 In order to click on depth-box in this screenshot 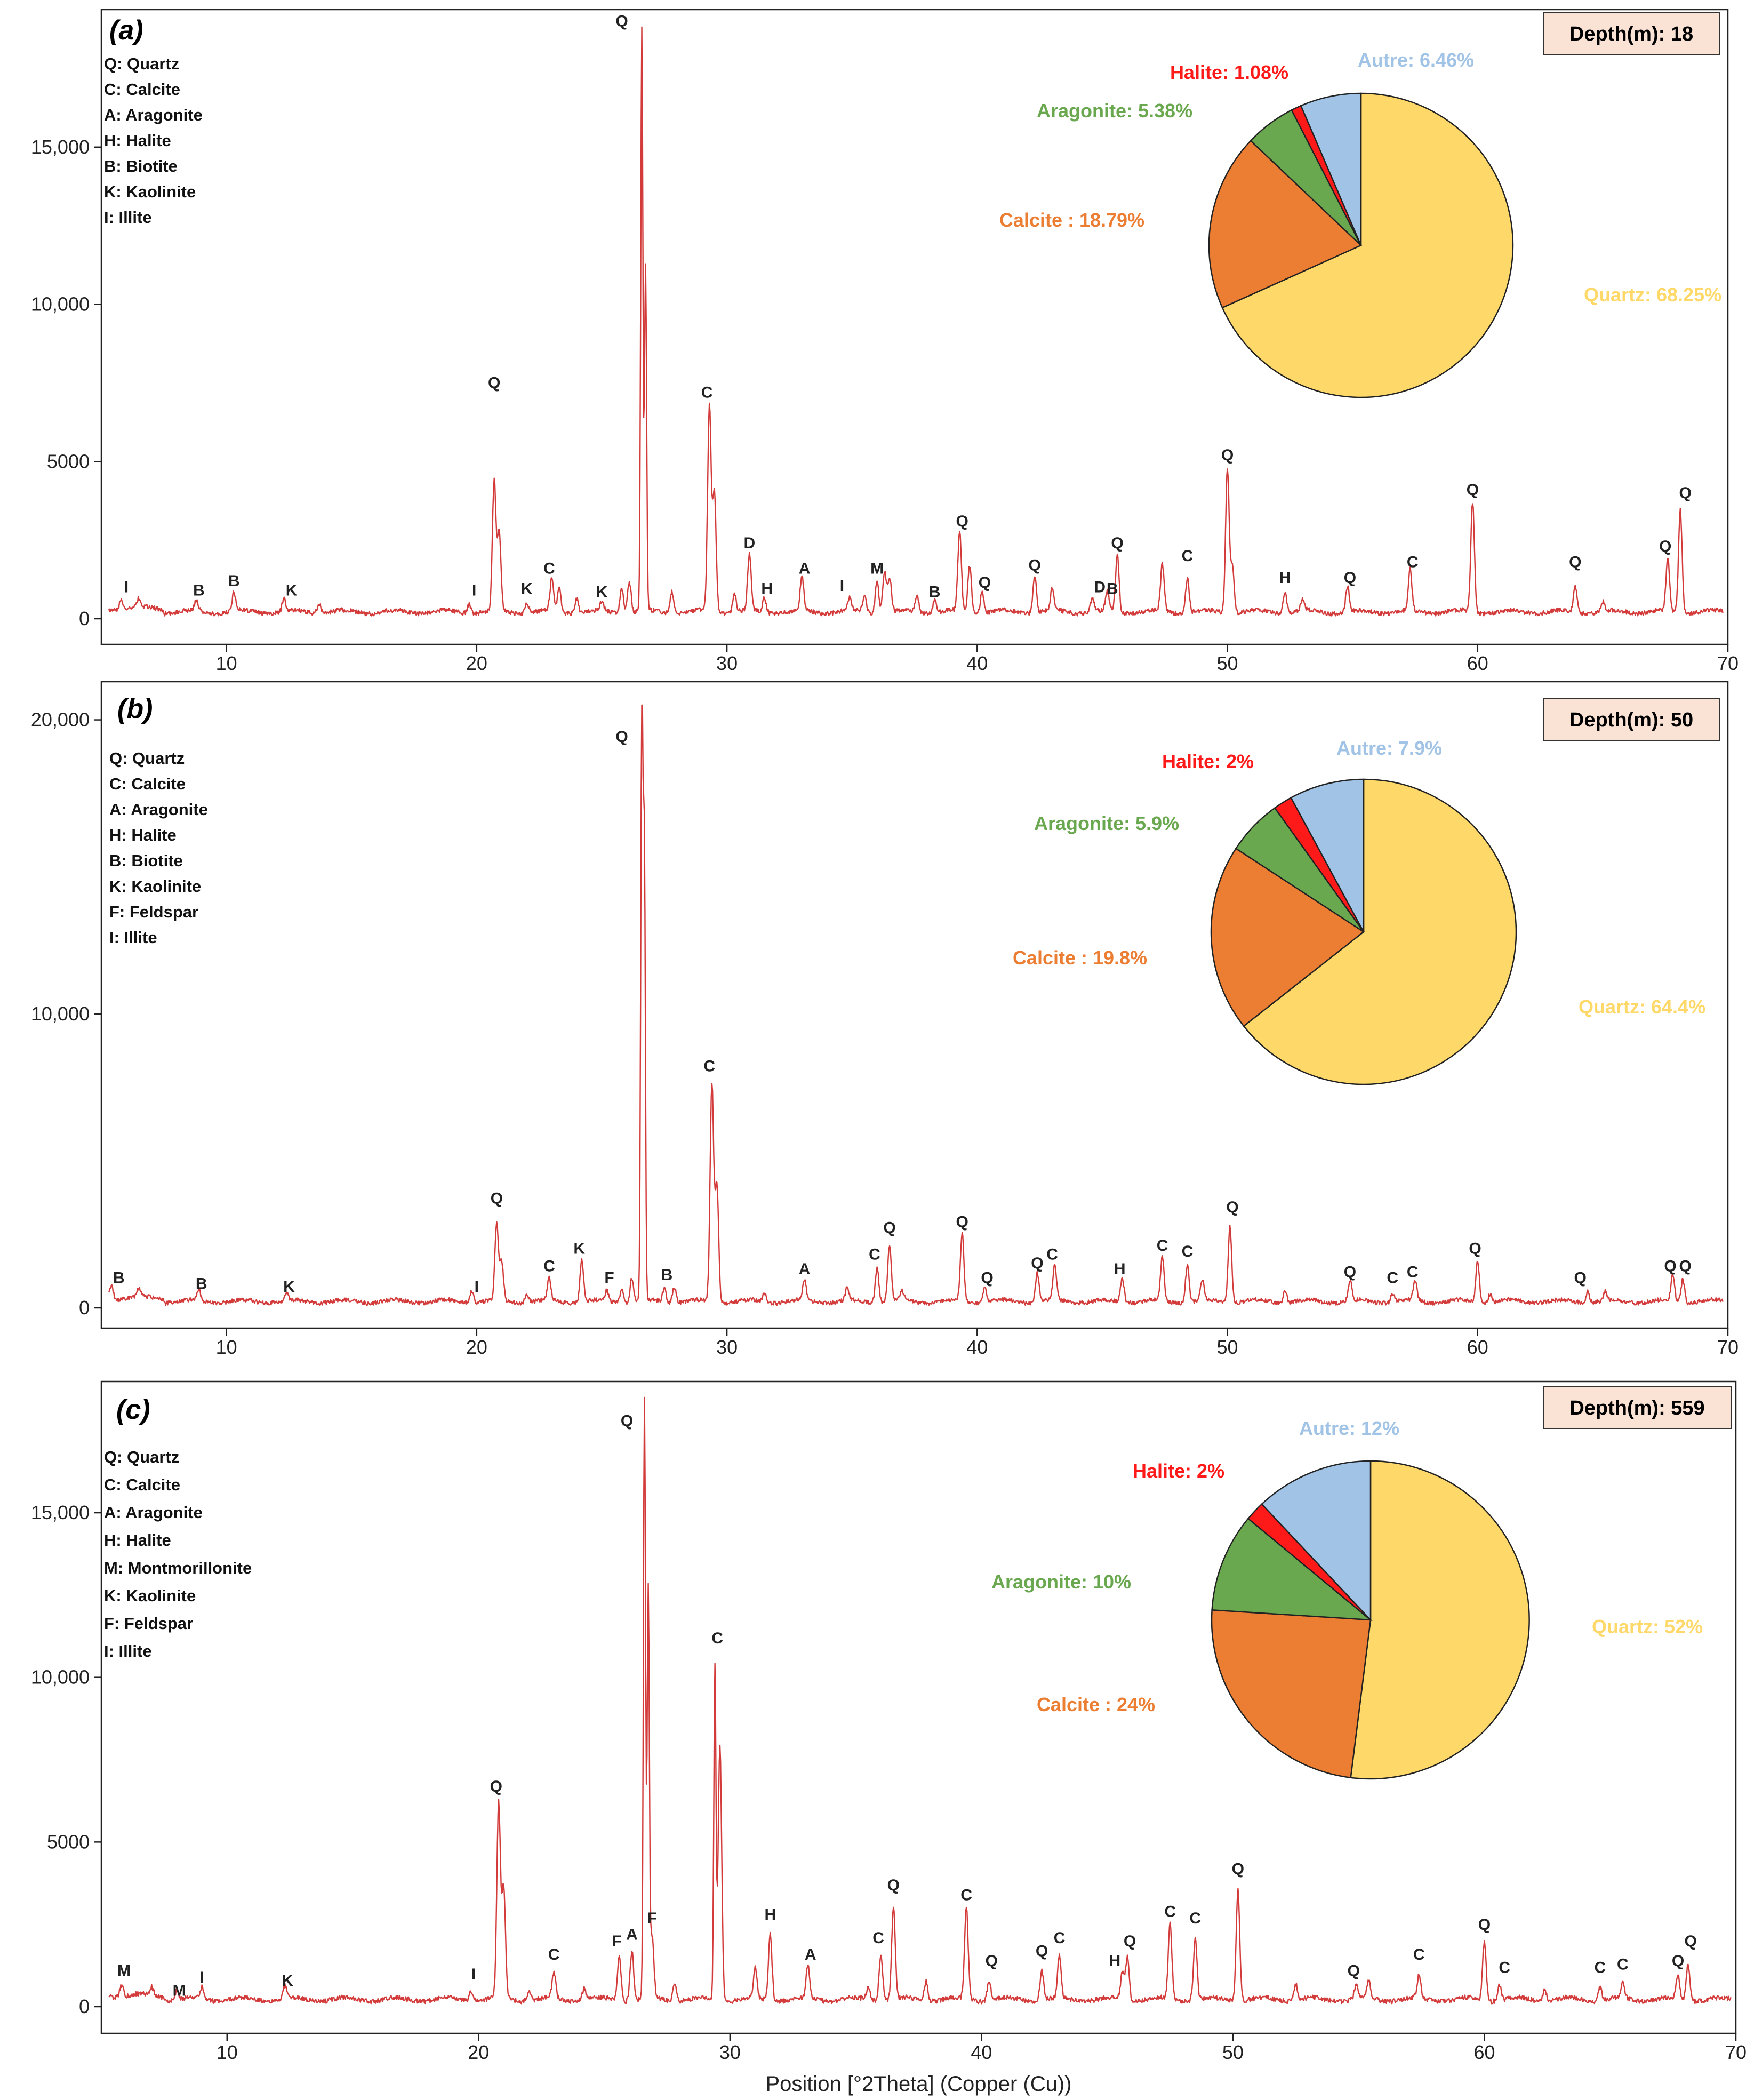, I will do `click(1632, 720)`.